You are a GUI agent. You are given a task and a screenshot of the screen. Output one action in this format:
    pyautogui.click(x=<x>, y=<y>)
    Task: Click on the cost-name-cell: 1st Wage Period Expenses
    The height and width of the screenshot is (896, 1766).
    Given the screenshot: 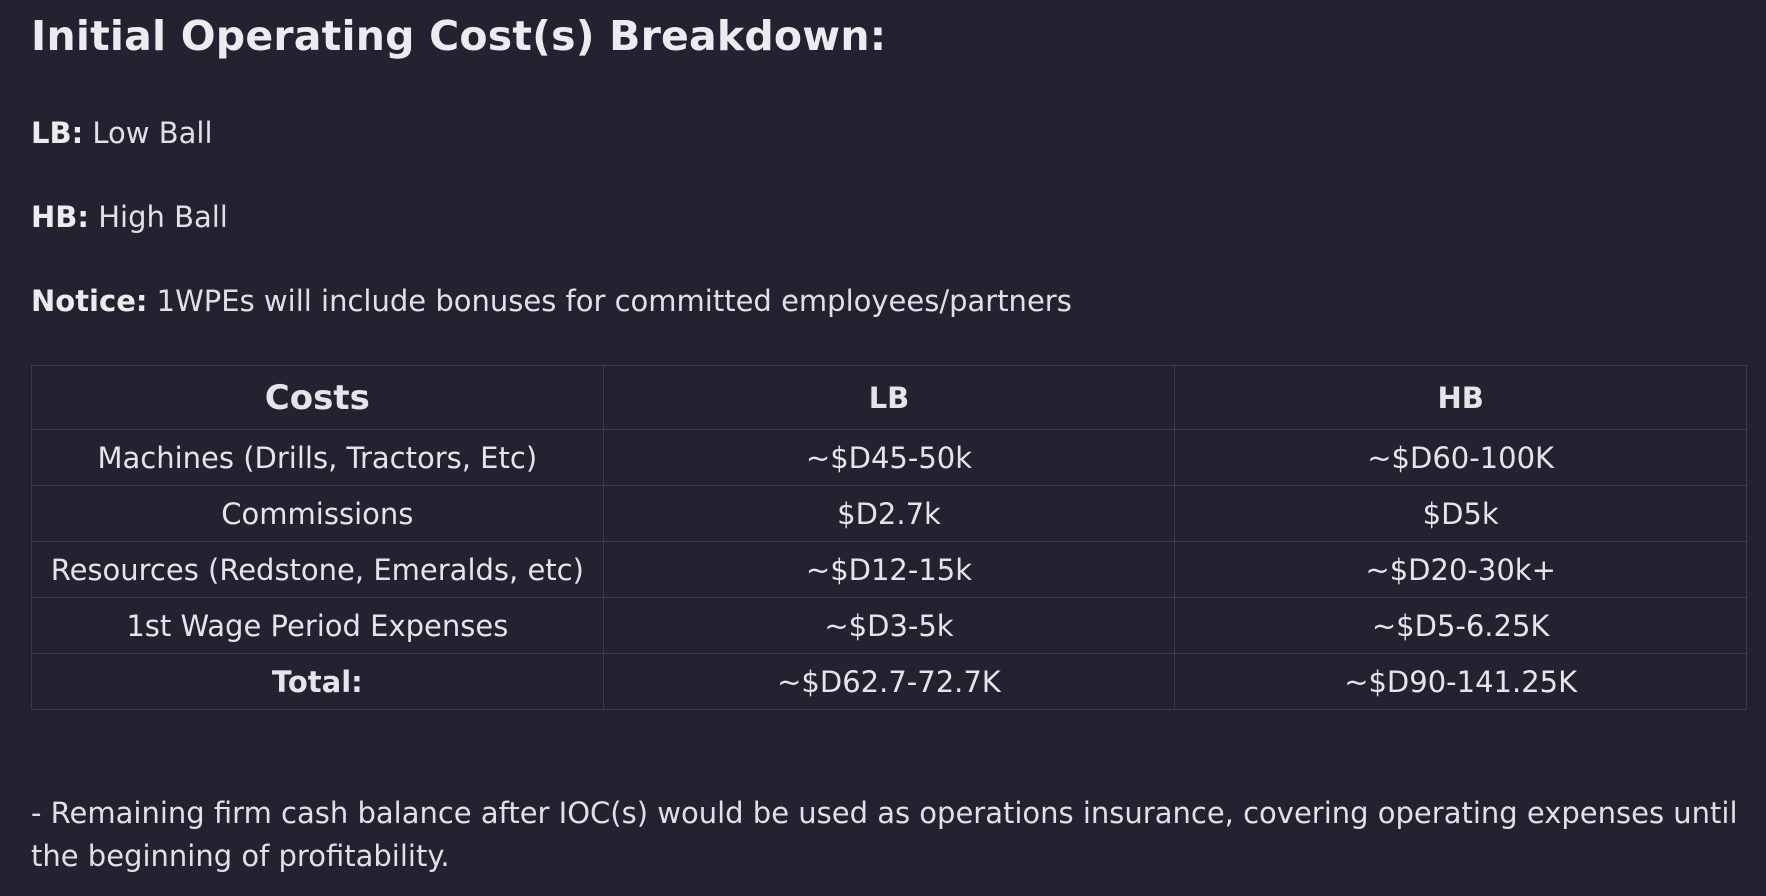 What is the action you would take?
    pyautogui.click(x=317, y=625)
    